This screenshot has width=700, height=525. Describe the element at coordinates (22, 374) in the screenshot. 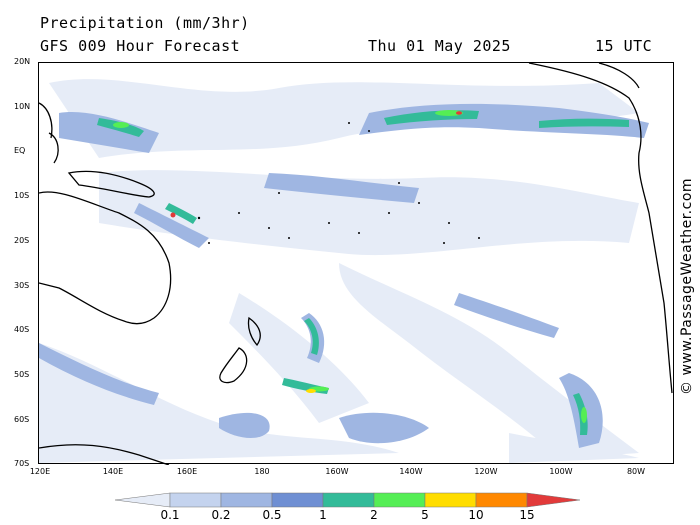

I see `lat-label-50s: 50S` at that location.